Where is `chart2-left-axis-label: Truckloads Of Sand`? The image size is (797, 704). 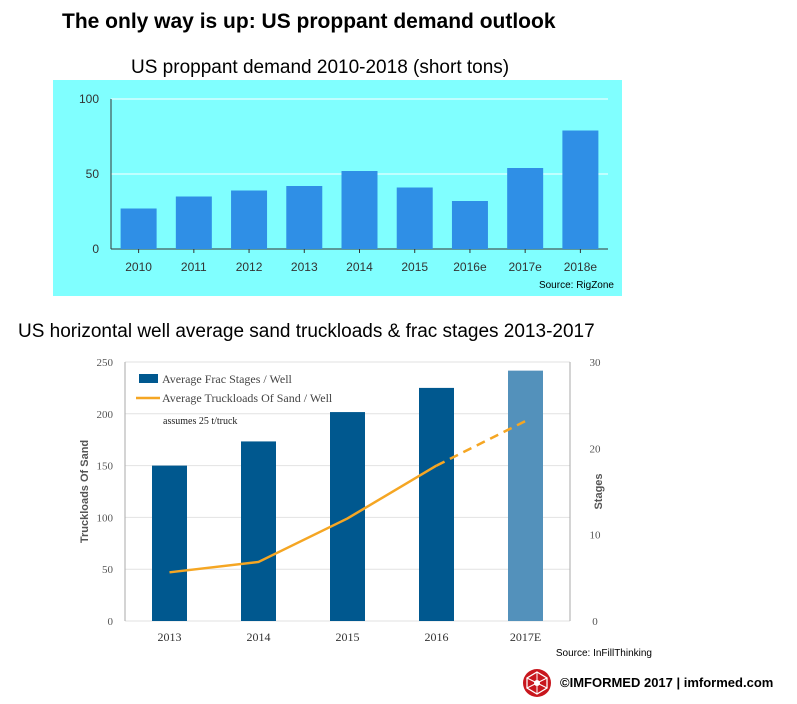
chart2-left-axis-label: Truckloads Of Sand is located at coordinates (85, 491).